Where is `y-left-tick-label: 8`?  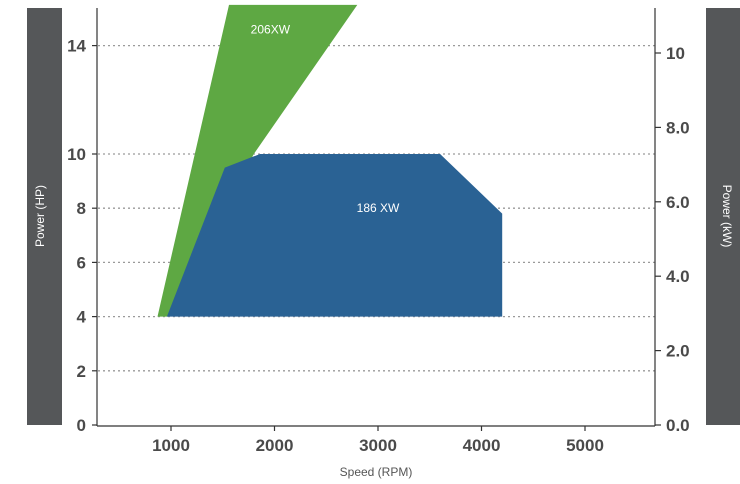 y-left-tick-label: 8 is located at coordinates (81, 208).